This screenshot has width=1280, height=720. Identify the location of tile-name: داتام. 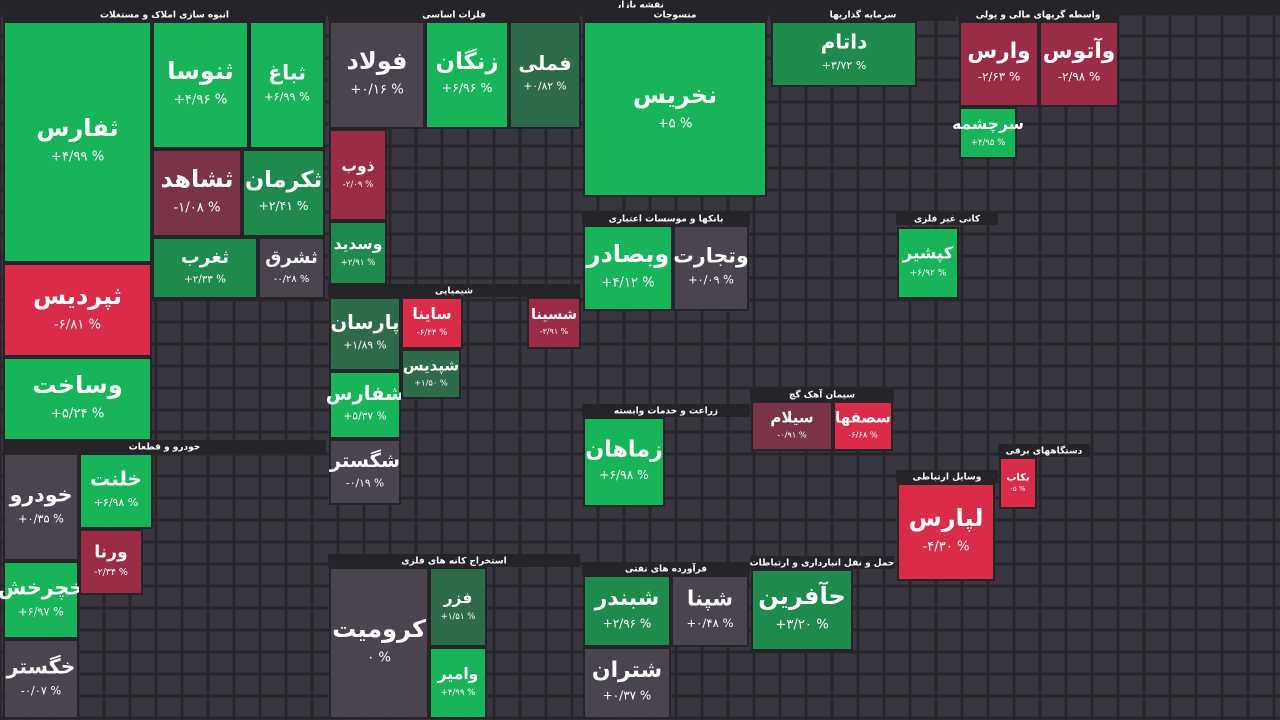
(844, 42).